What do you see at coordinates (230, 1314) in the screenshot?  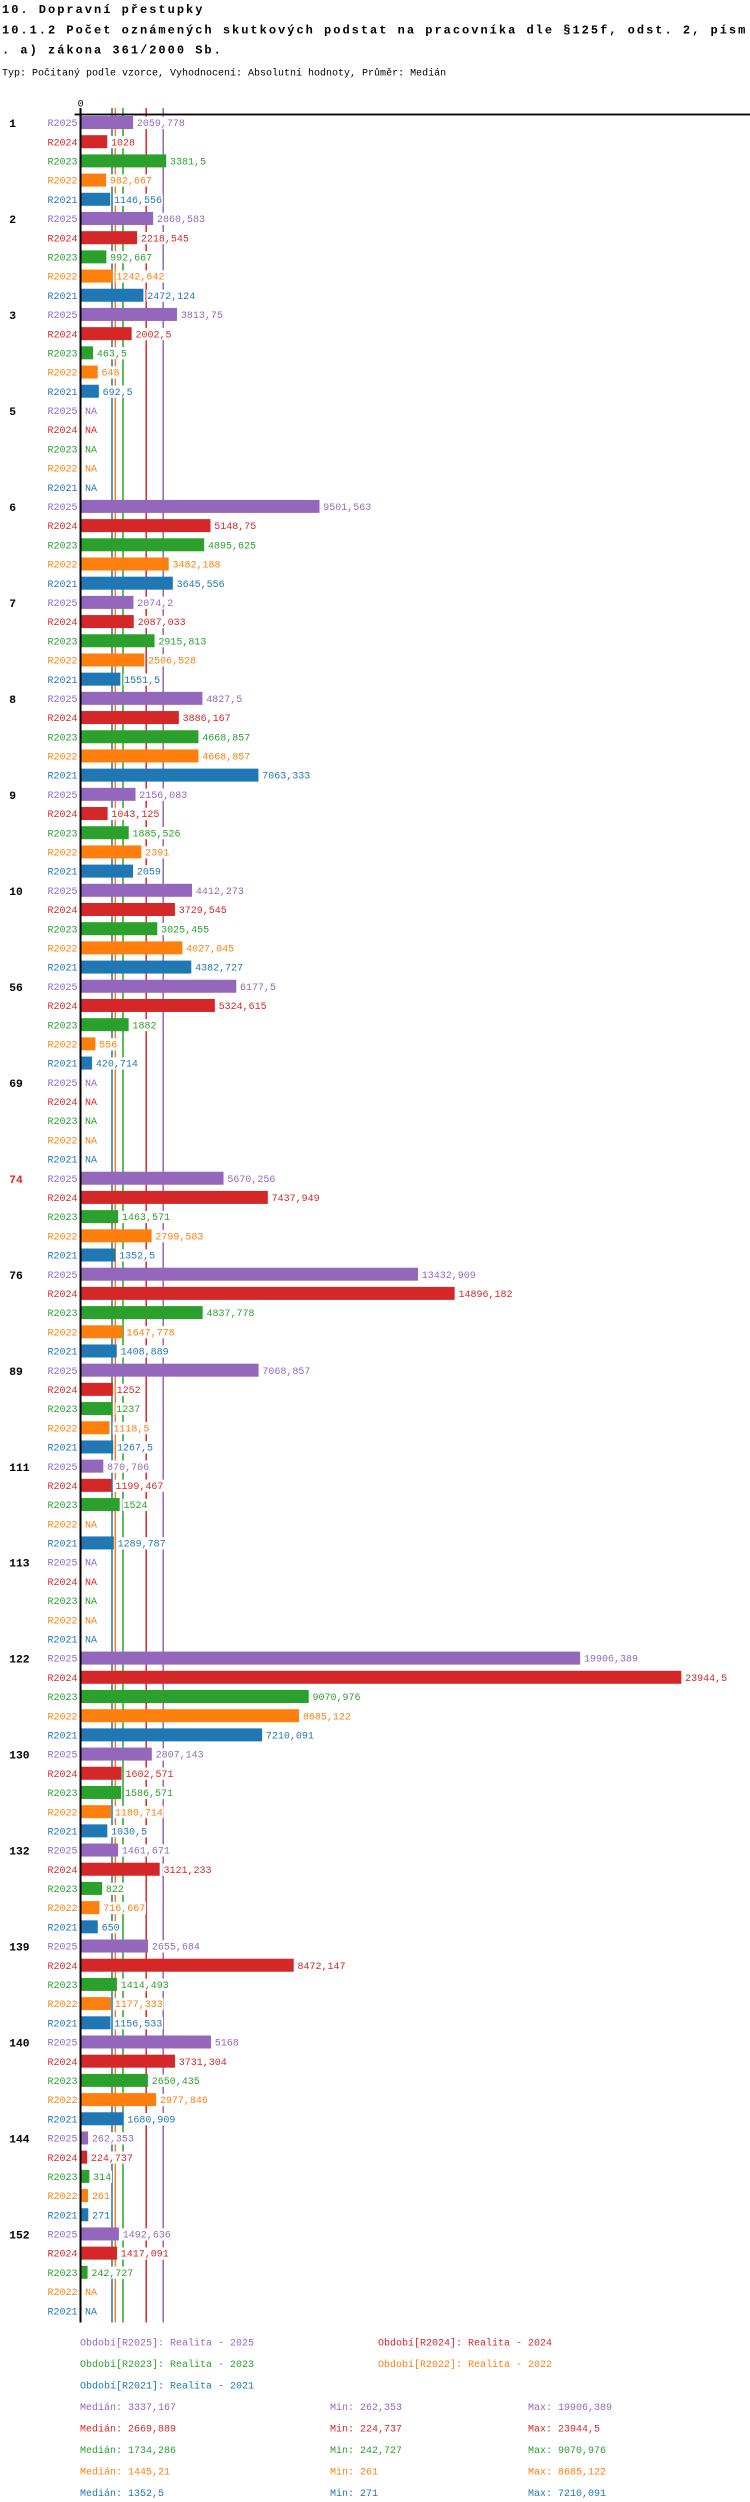 I see `svg-text: 4837,778` at bounding box center [230, 1314].